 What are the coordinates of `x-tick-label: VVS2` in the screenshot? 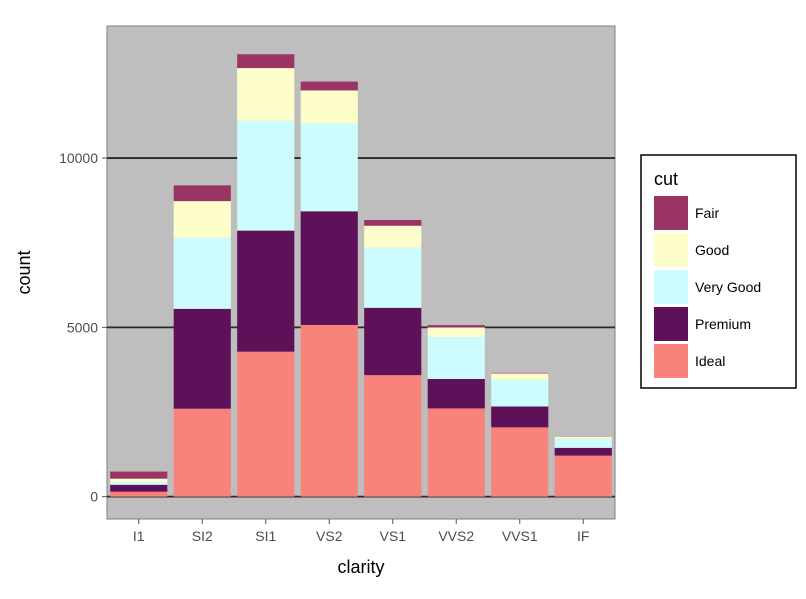 It's located at (456, 536).